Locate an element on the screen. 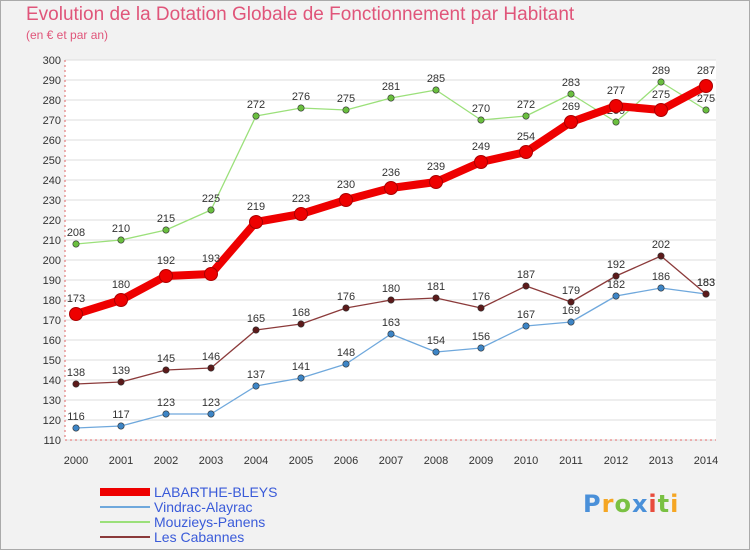  data-label: 223 is located at coordinates (301, 199).